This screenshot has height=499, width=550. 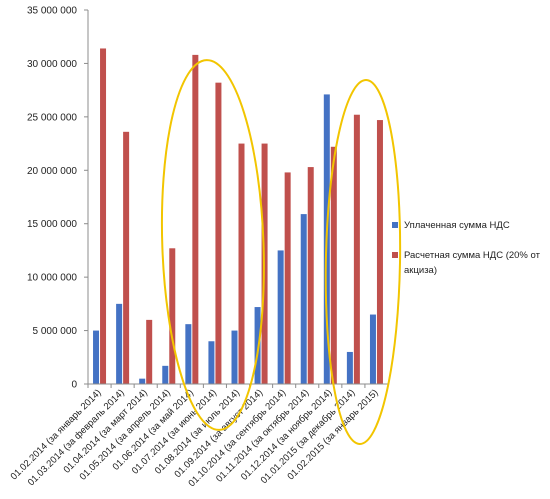 What do you see at coordinates (55, 331) in the screenshot?
I see `y-tick-label: 5 000 000` at bounding box center [55, 331].